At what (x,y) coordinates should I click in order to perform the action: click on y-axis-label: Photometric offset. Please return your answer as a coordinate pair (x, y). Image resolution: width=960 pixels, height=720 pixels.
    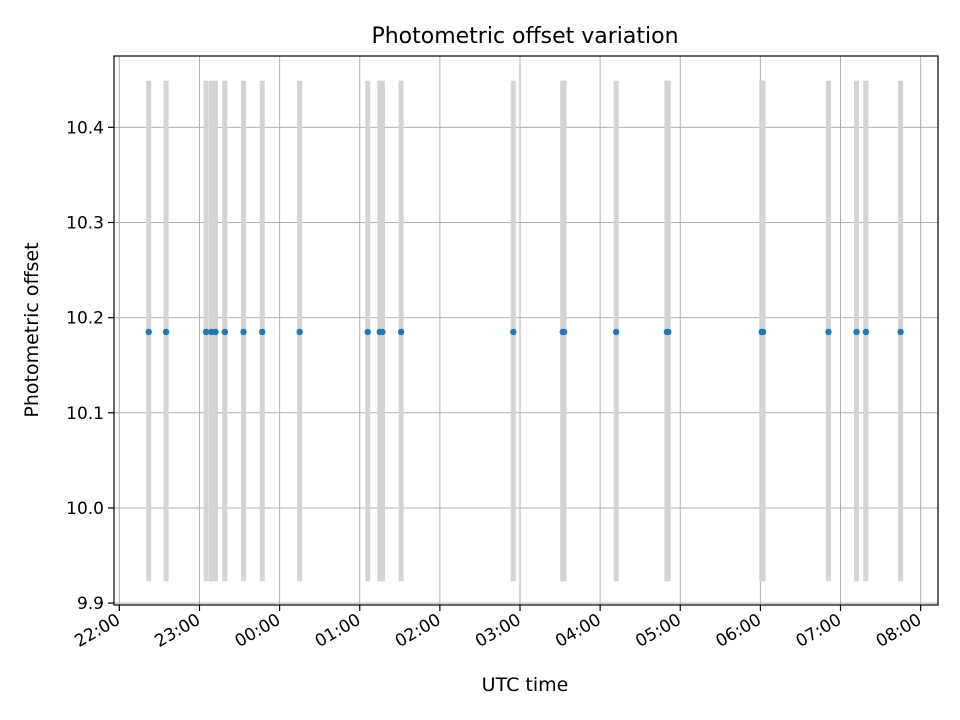
    Looking at the image, I should click on (32, 329).